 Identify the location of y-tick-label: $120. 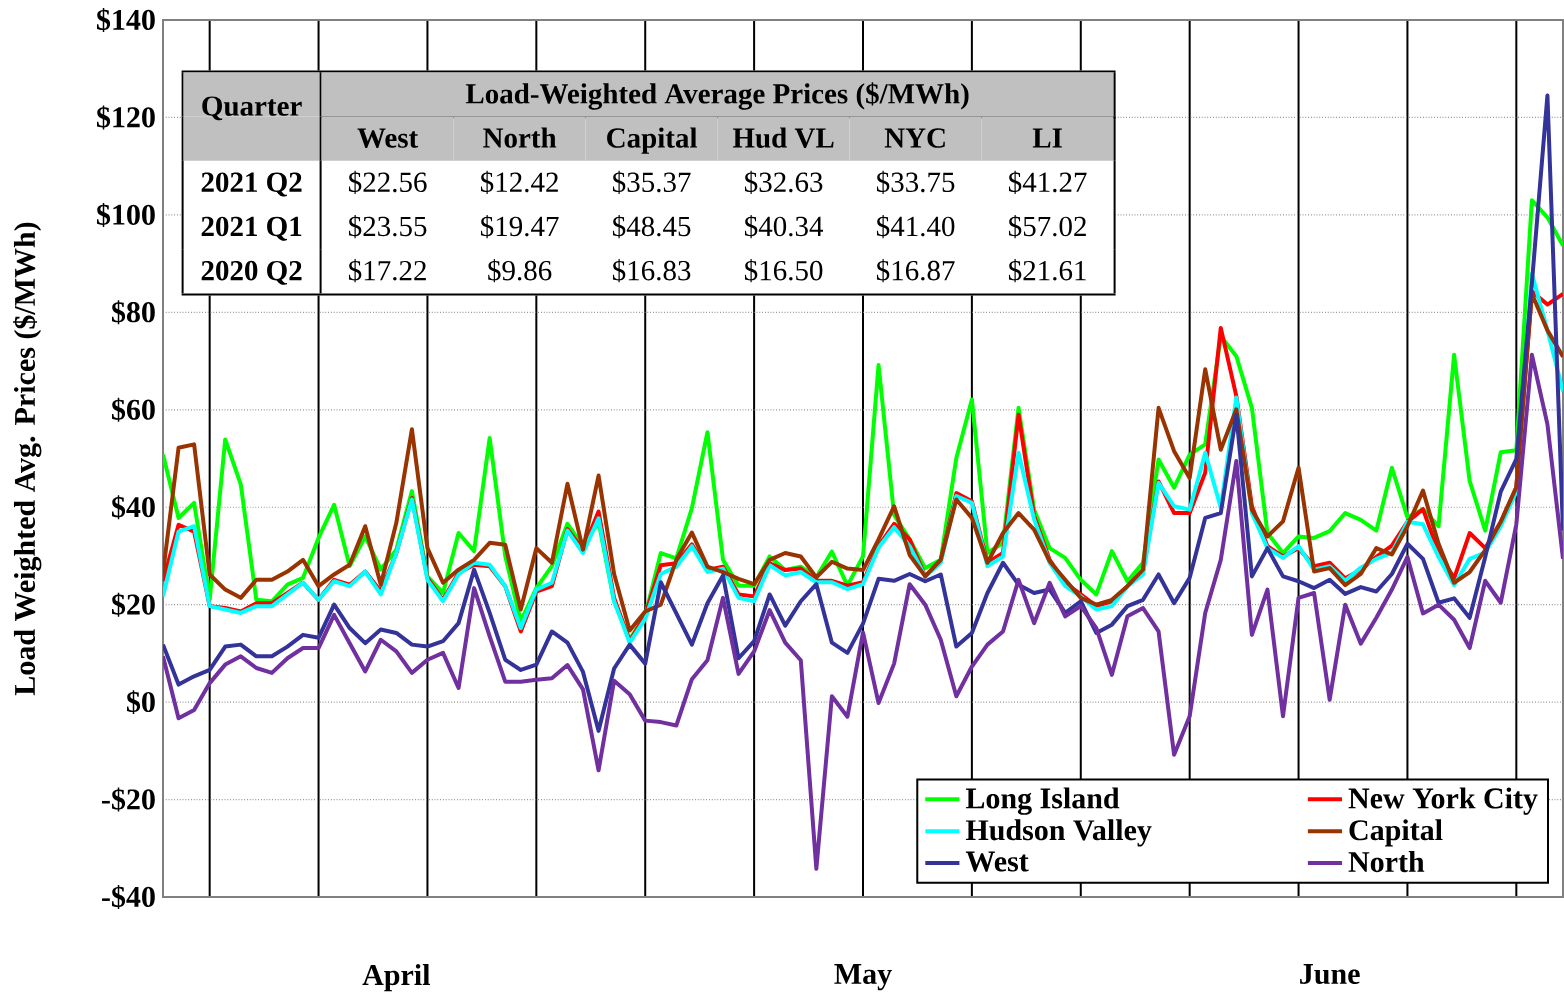
(126, 117).